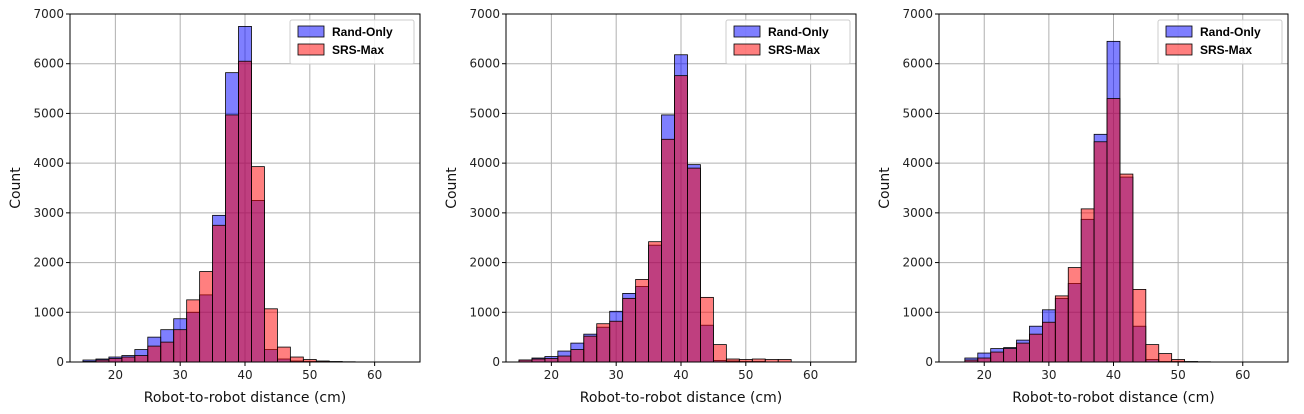 This screenshot has width=1304, height=414. I want to click on y-tick-label: 0, so click(60, 362).